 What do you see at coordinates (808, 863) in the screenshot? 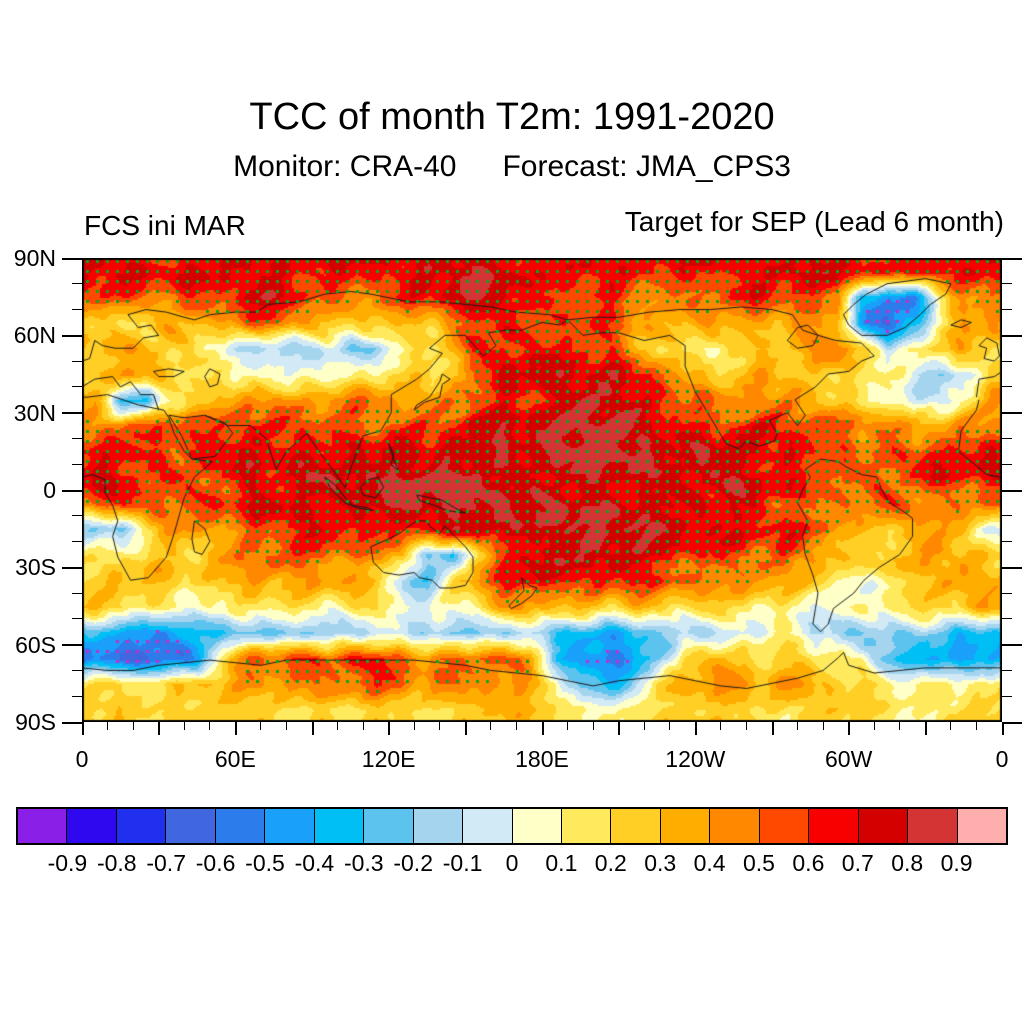
I see `colorbar-tick-label: 0.6` at bounding box center [808, 863].